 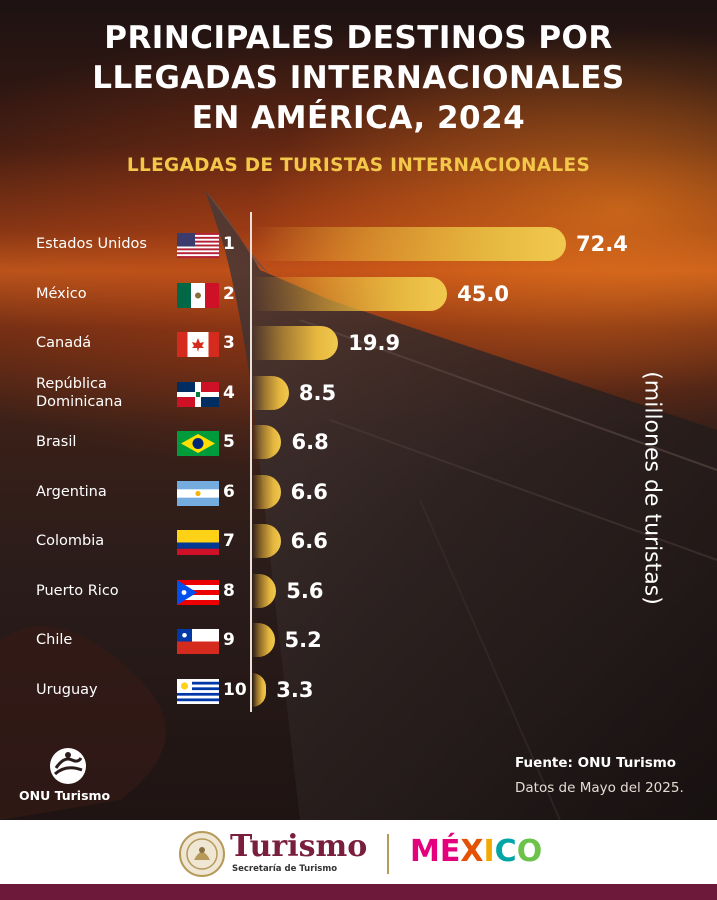 I want to click on data-label: 6.8, so click(x=310, y=442).